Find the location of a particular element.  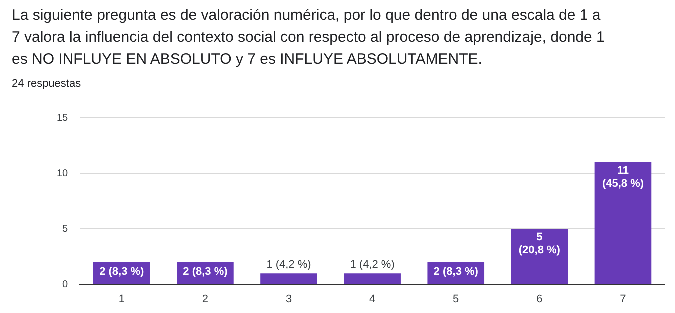

x-tick-label: 7 is located at coordinates (623, 299).